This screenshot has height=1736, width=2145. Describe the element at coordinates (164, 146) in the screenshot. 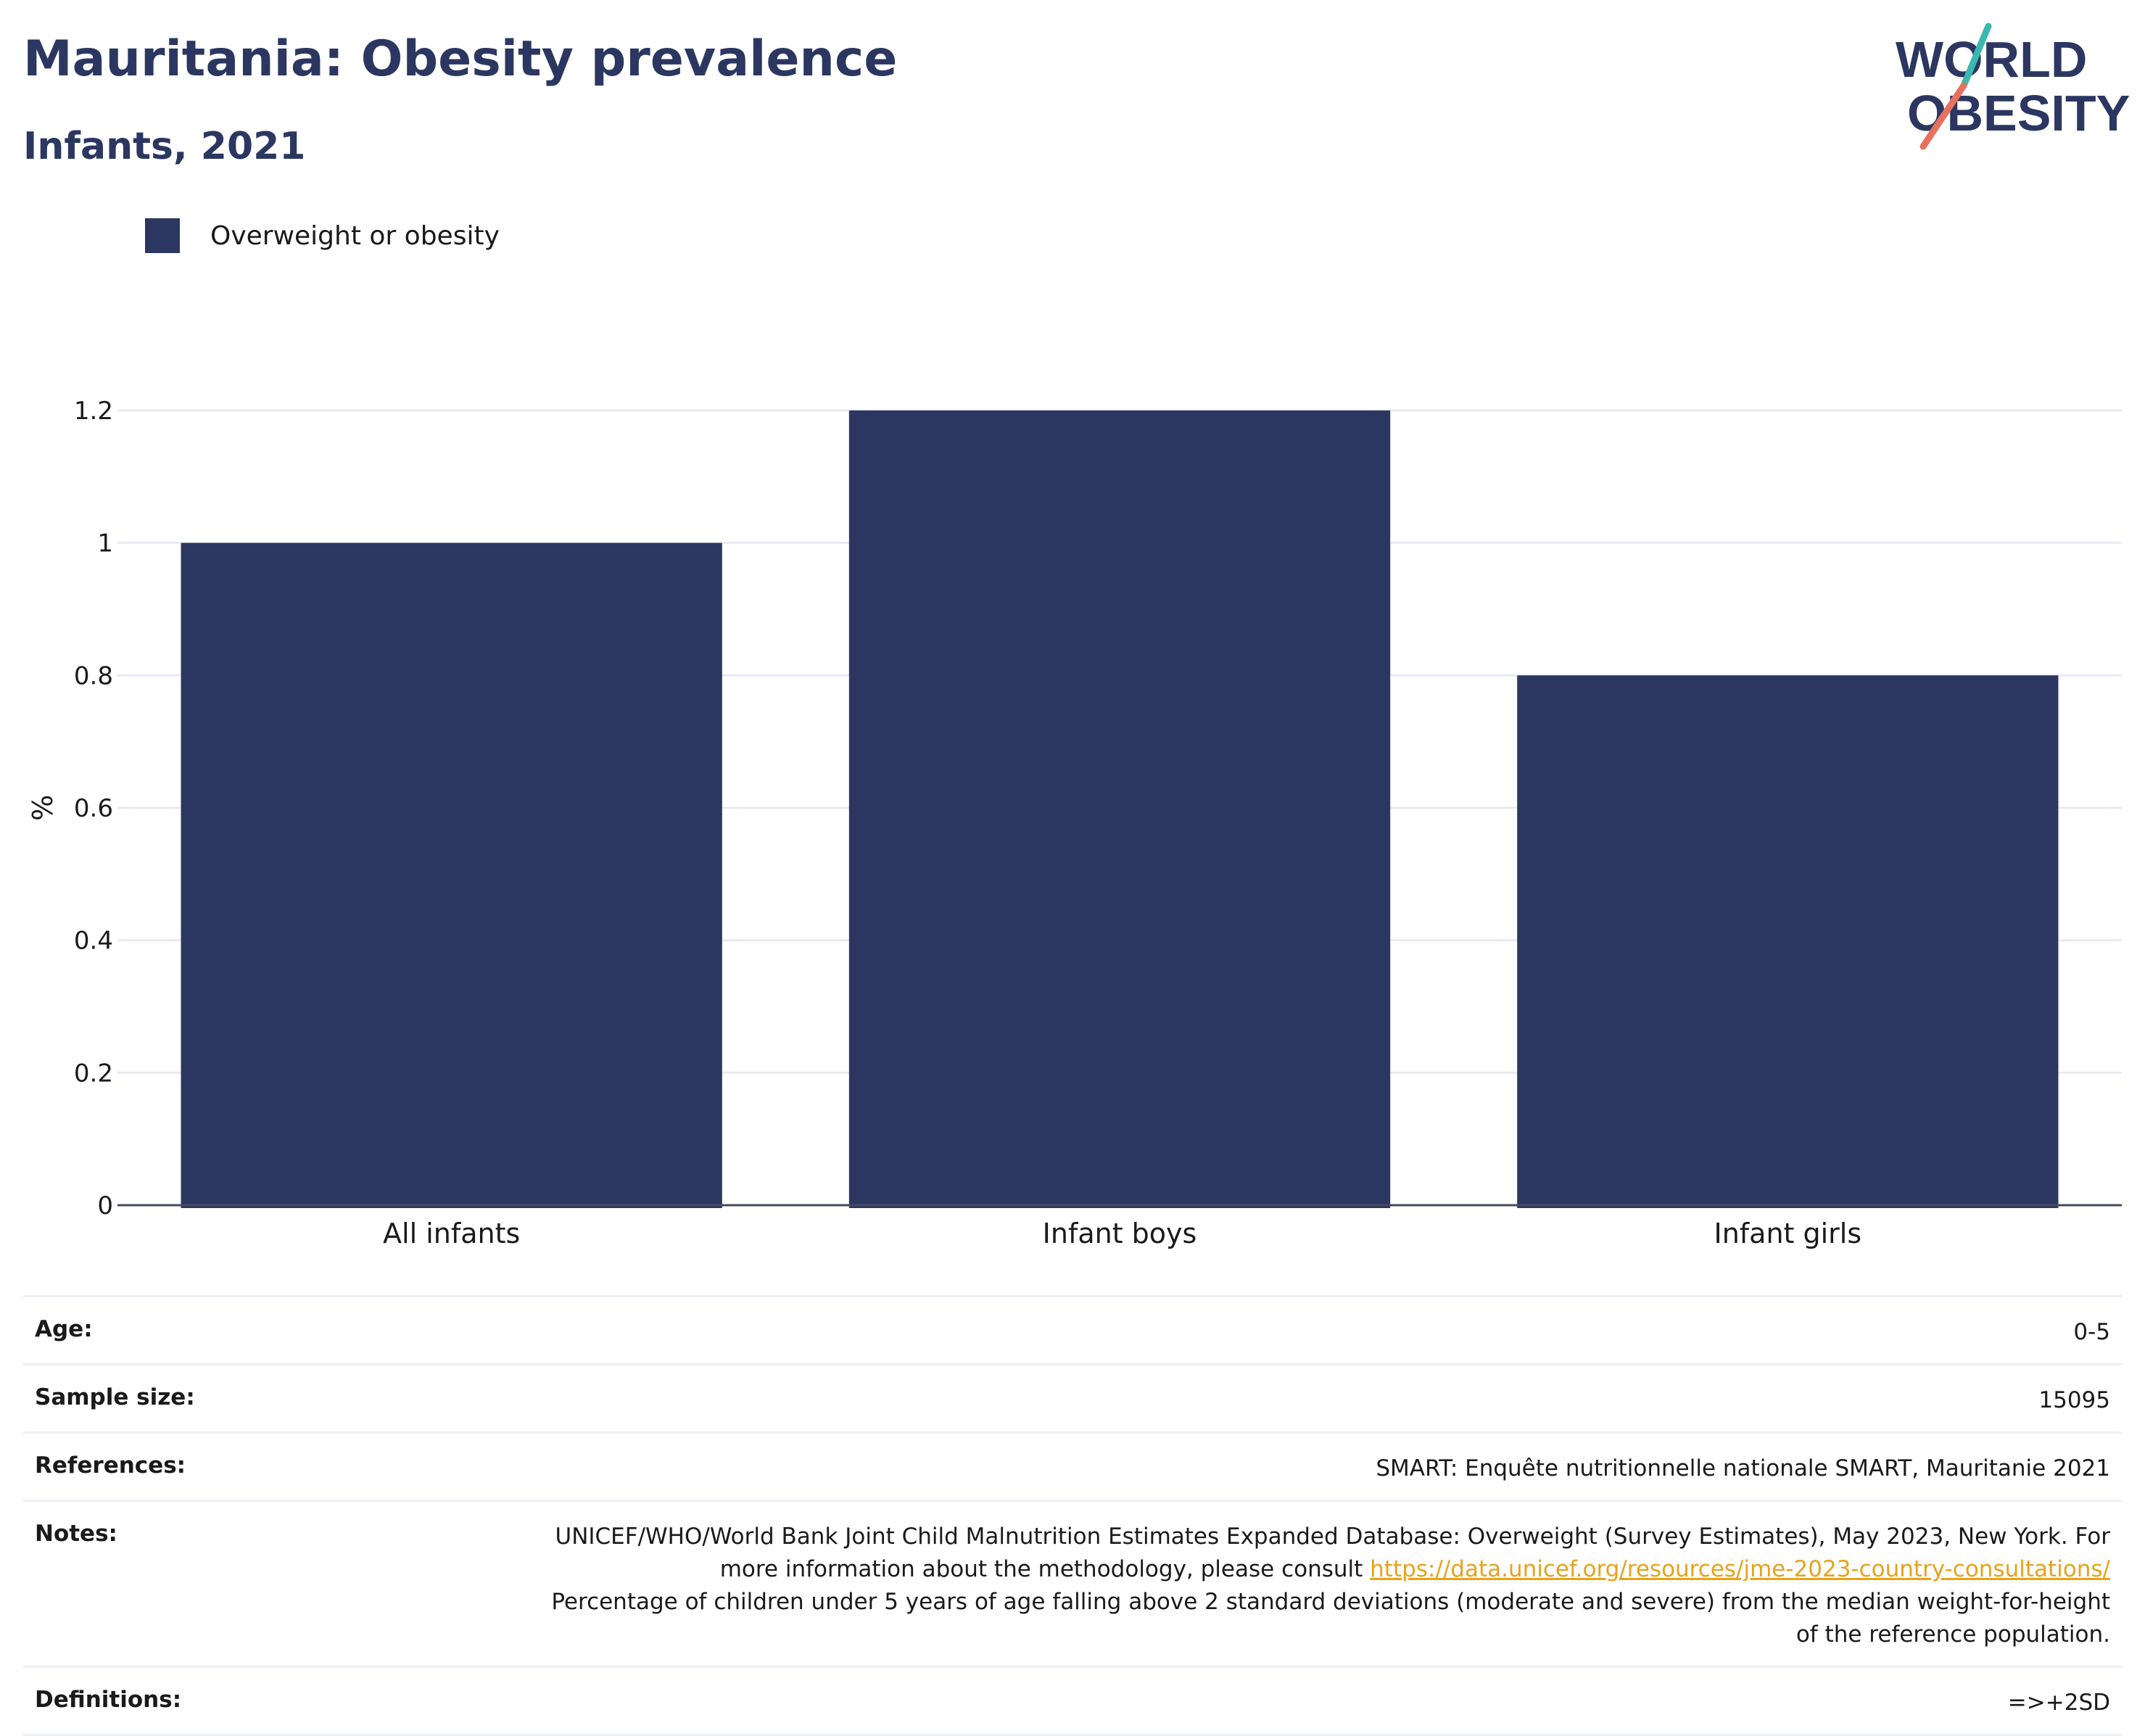

I see `chart-subtitle: Infants, 2021` at that location.